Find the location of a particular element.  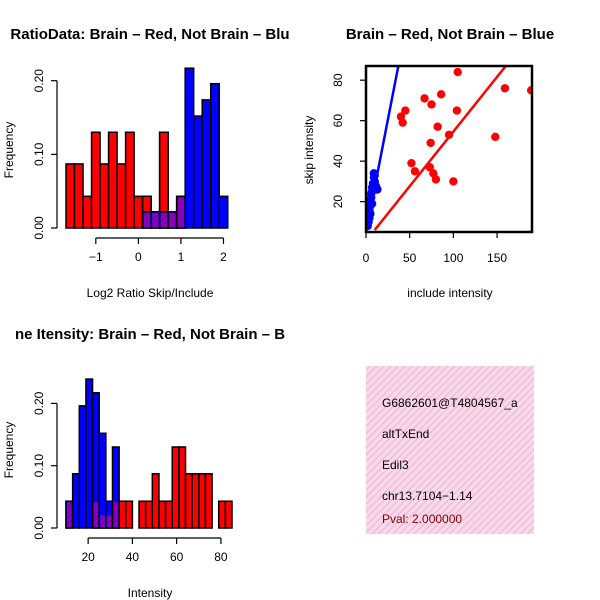

ratio-hist-y-tick-label: 0.00 is located at coordinates (39, 228).